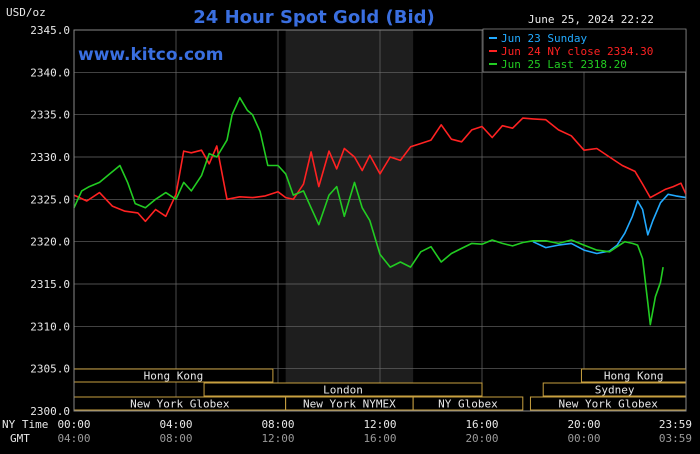 This screenshot has height=454, width=700. Describe the element at coordinates (583, 438) in the screenshot. I see `x-tick-label-gmt: 00:00` at that location.